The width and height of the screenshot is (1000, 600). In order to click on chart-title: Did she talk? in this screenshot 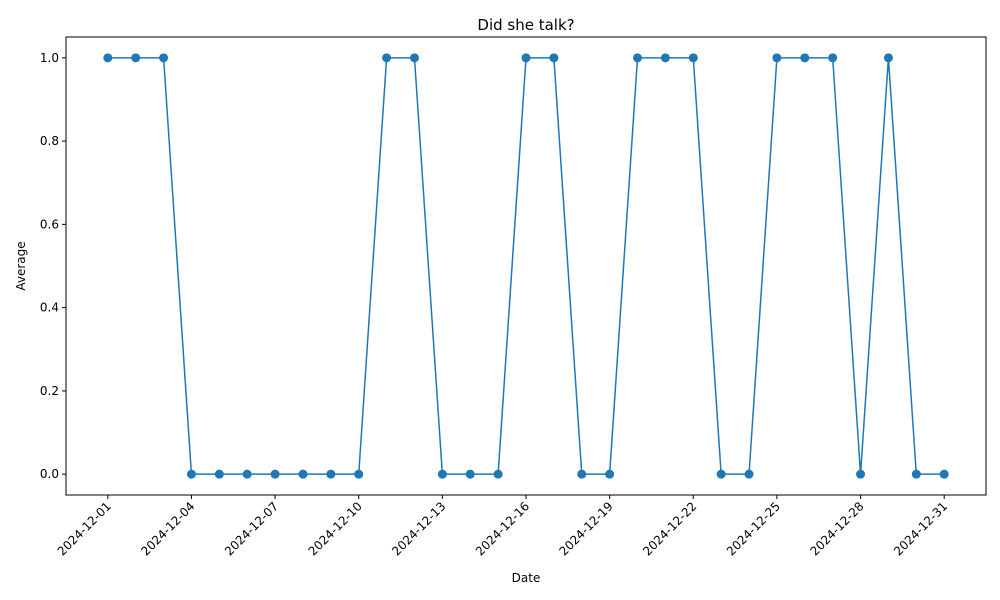, I will do `click(525, 25)`.